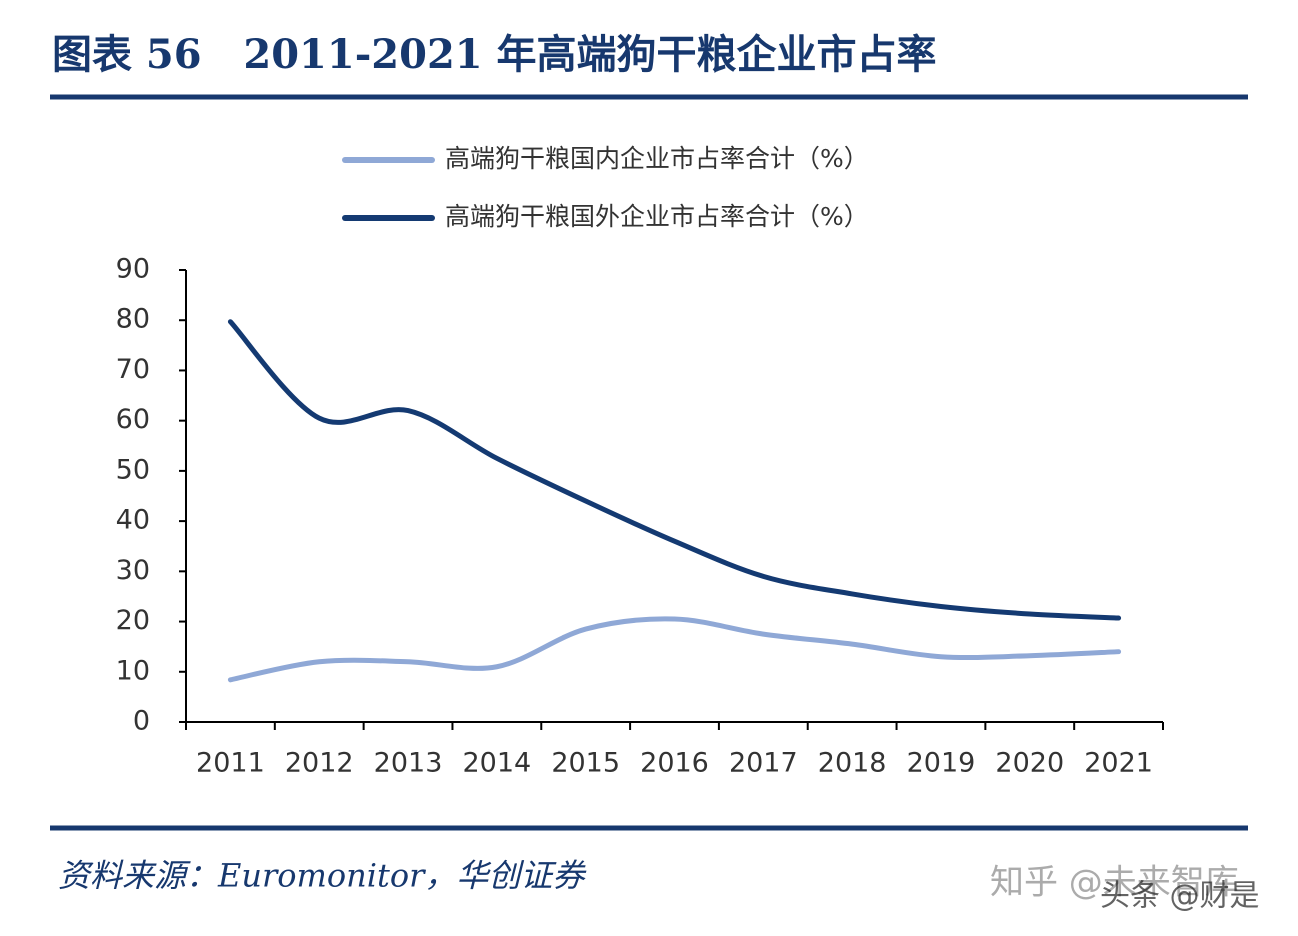 This screenshot has width=1298, height=936. What do you see at coordinates (674, 649) in the screenshot?
I see `line` at bounding box center [674, 649].